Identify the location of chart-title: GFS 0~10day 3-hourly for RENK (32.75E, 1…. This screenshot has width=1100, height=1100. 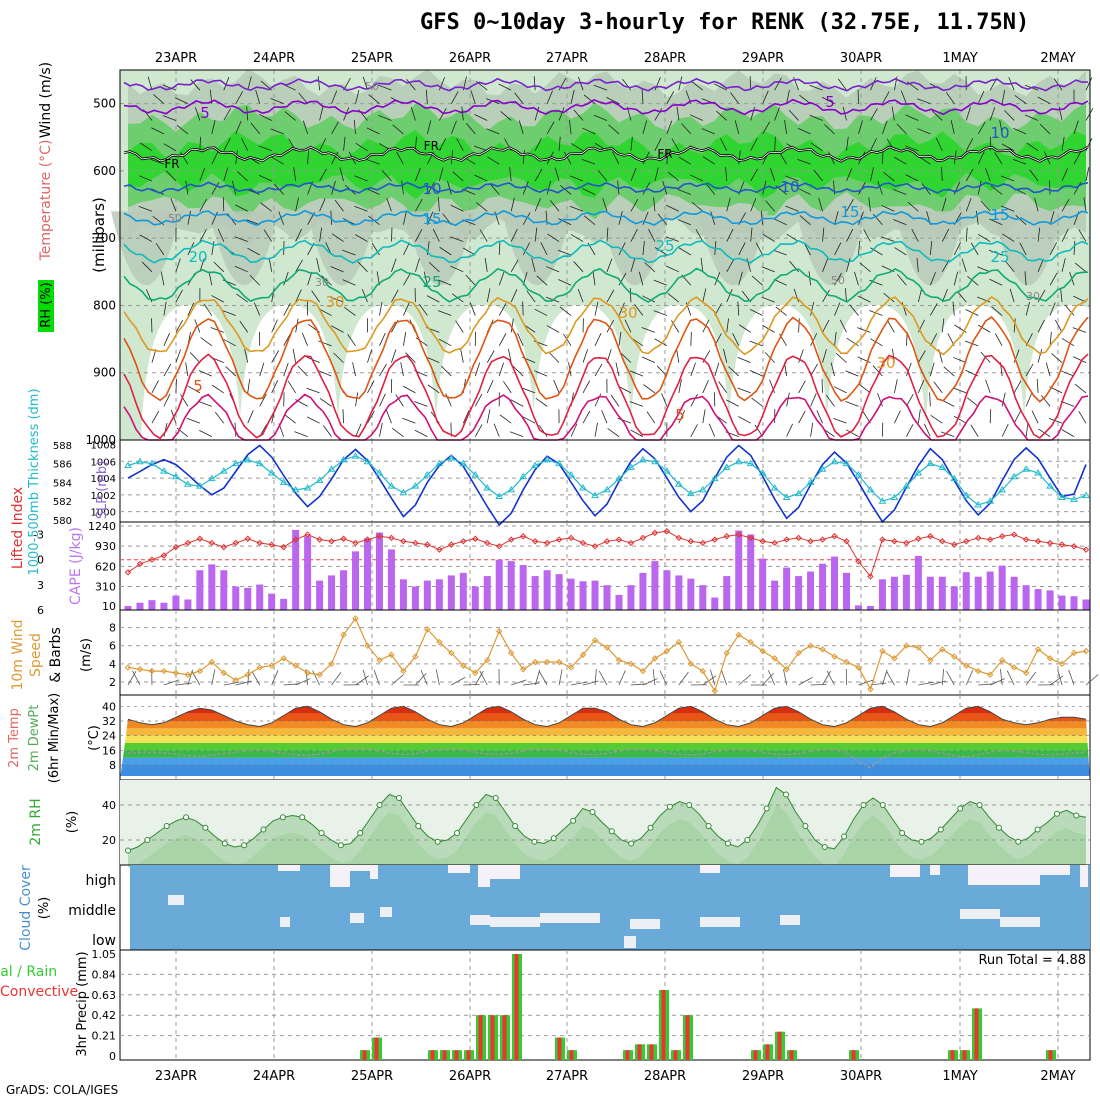
(725, 22).